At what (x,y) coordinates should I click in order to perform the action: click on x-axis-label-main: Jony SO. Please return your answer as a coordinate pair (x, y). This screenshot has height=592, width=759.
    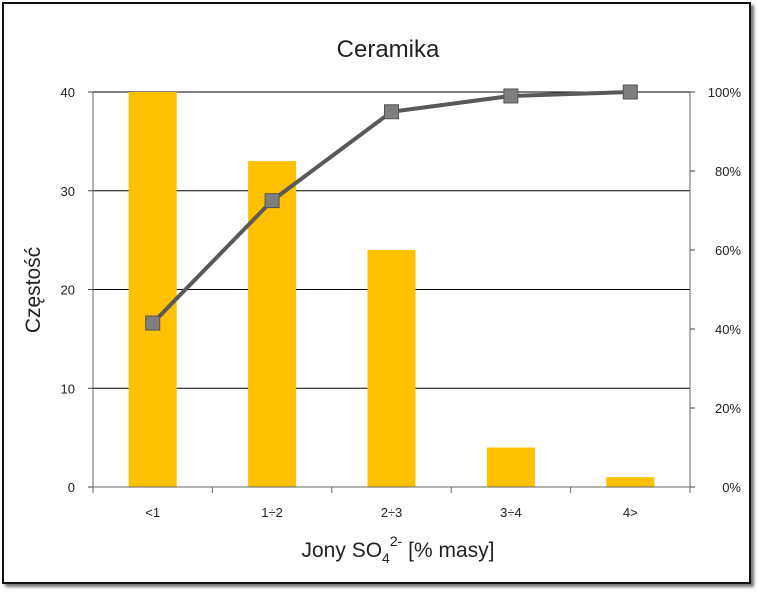
    Looking at the image, I should click on (342, 550).